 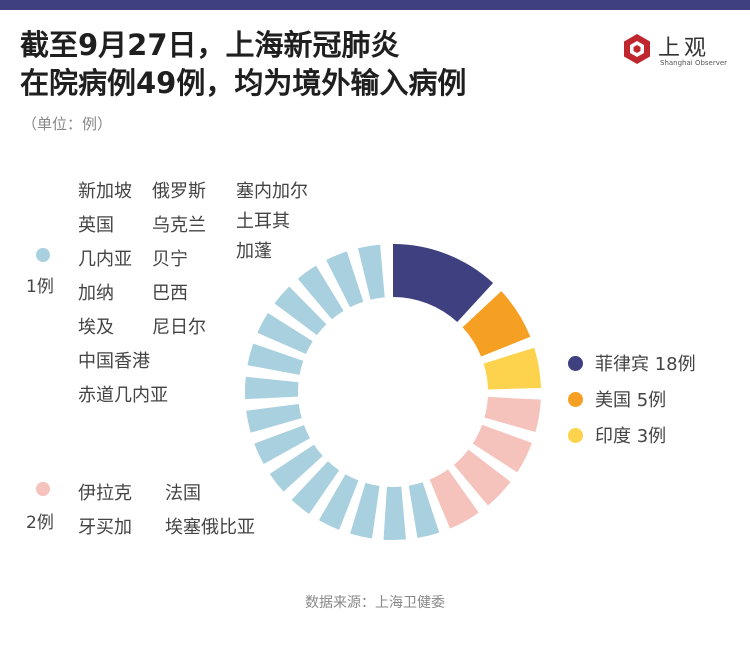 What do you see at coordinates (645, 364) in the screenshot?
I see `legend-label-philippines: 菲律宾 18例` at bounding box center [645, 364].